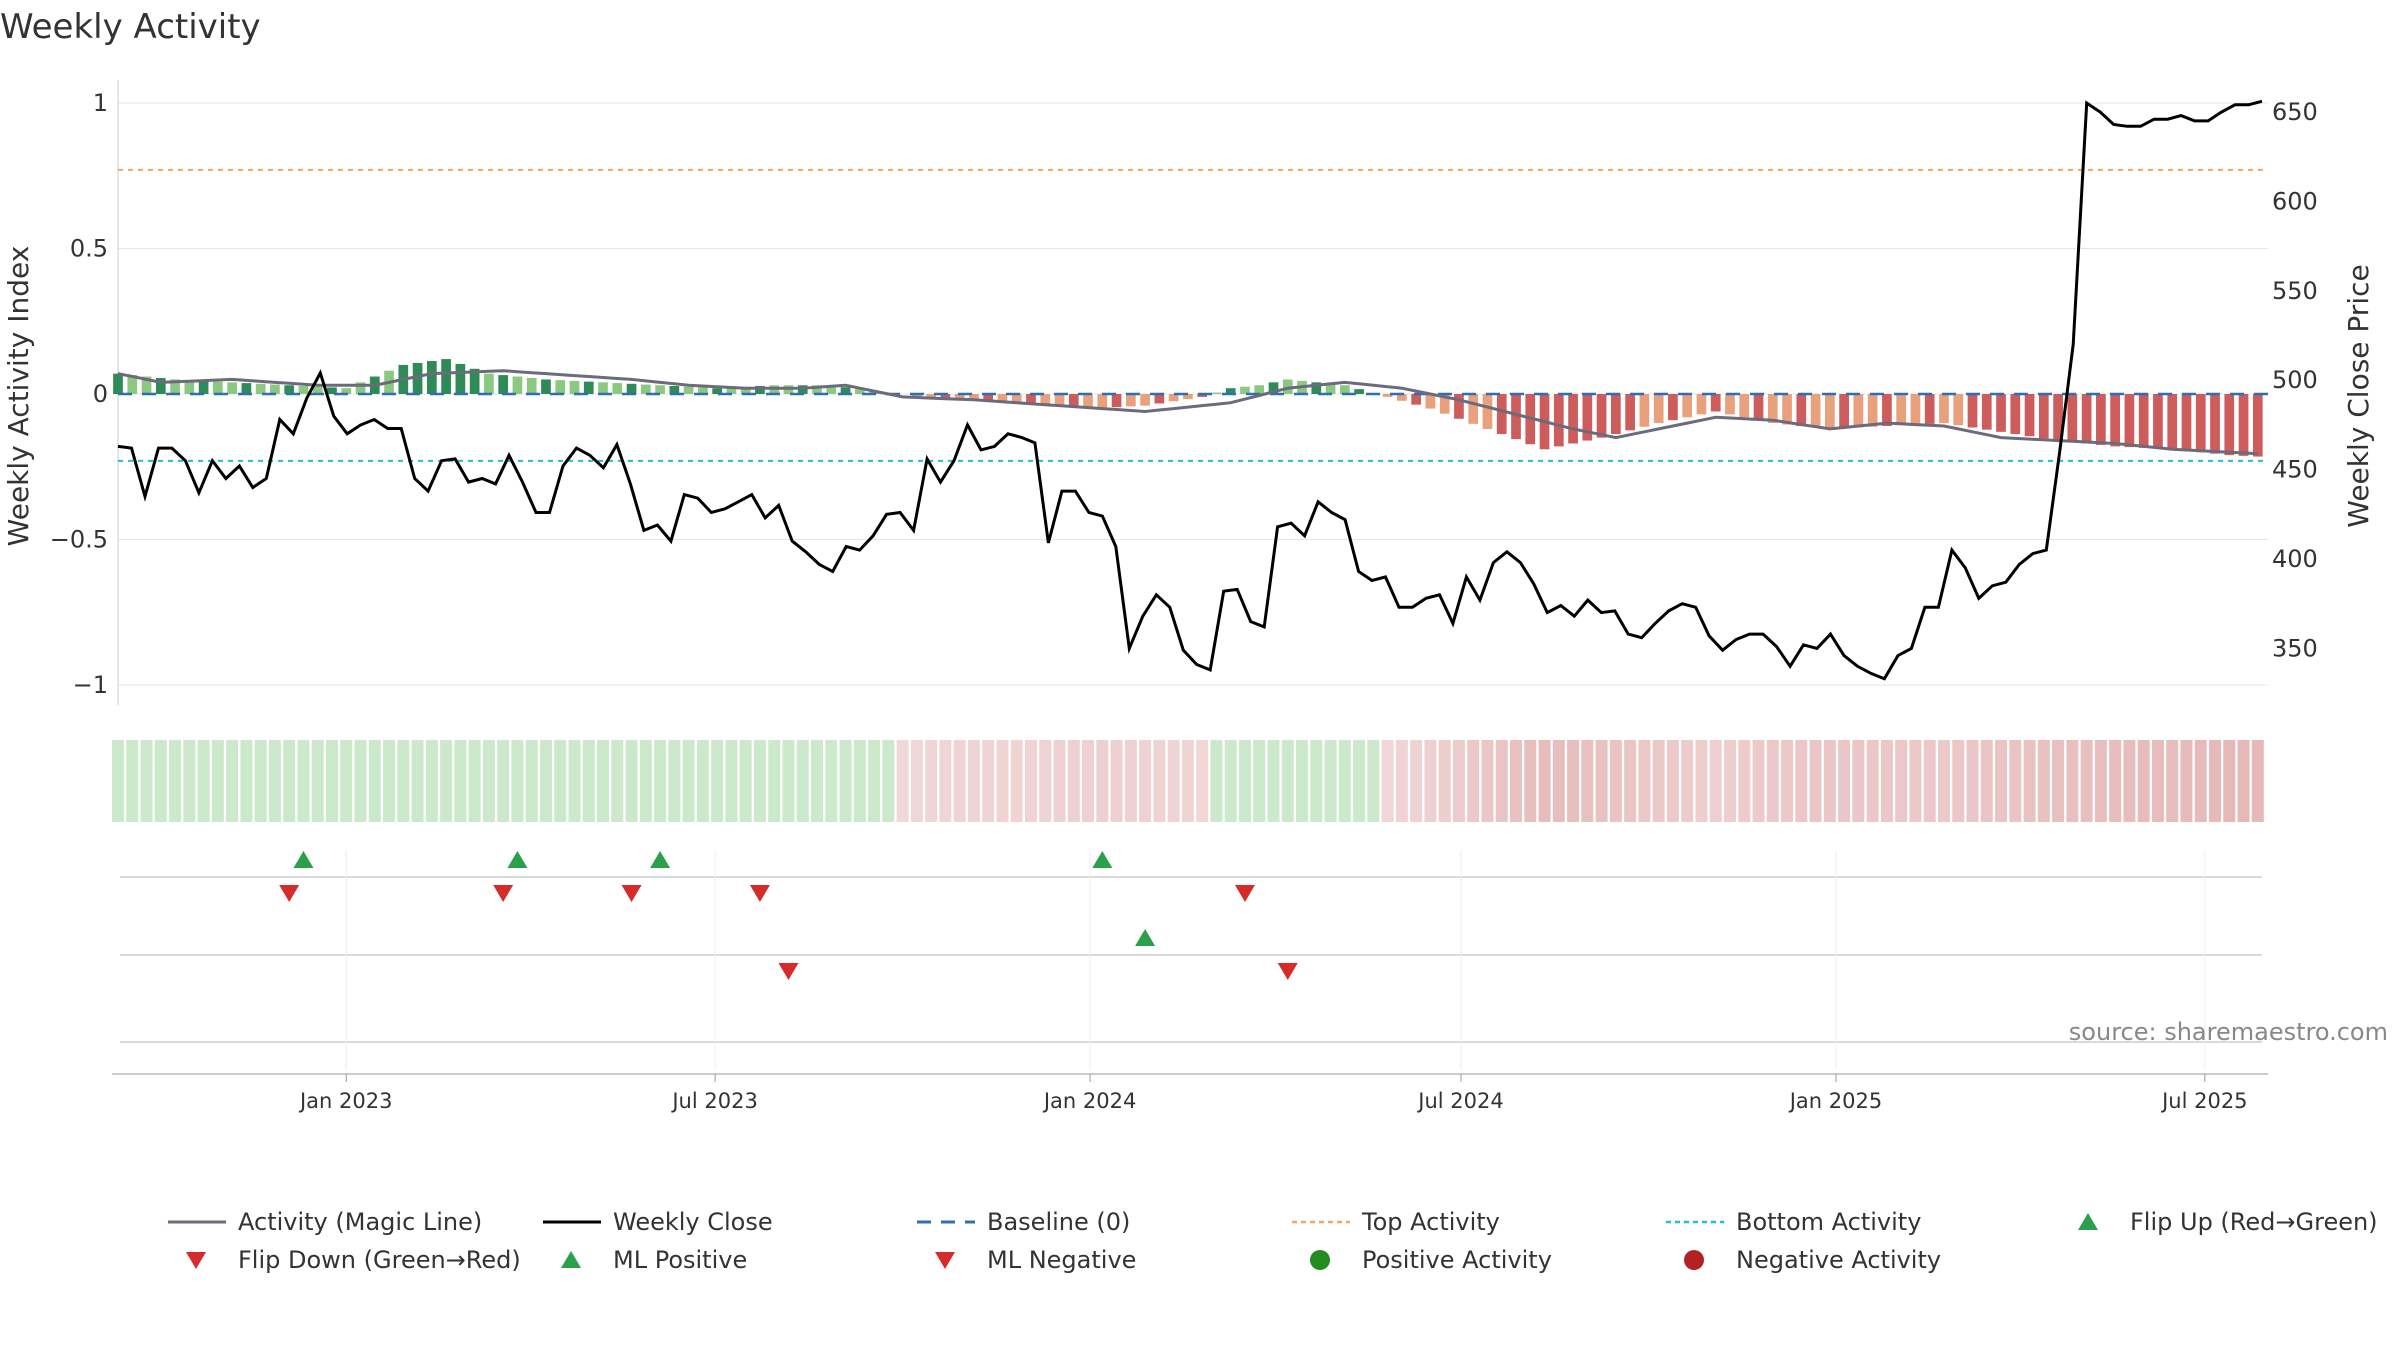 The image size is (2400, 1350). I want to click on legend-label: Negative Activity, so click(1838, 1260).